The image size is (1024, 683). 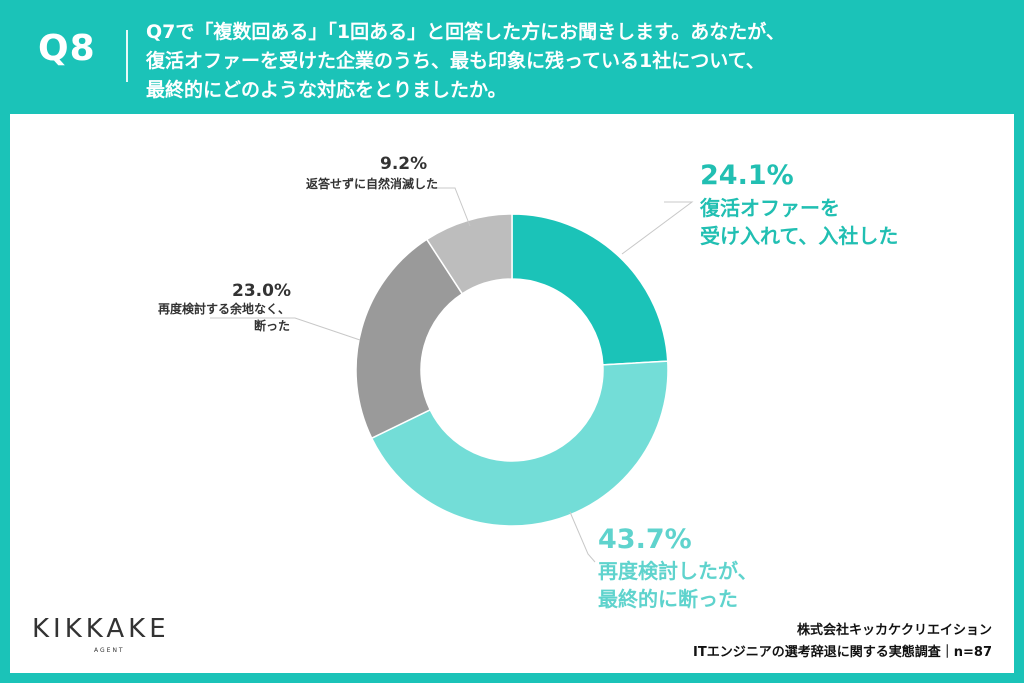 What do you see at coordinates (404, 164) in the screenshot?
I see `slice-value-label: 9.2%` at bounding box center [404, 164].